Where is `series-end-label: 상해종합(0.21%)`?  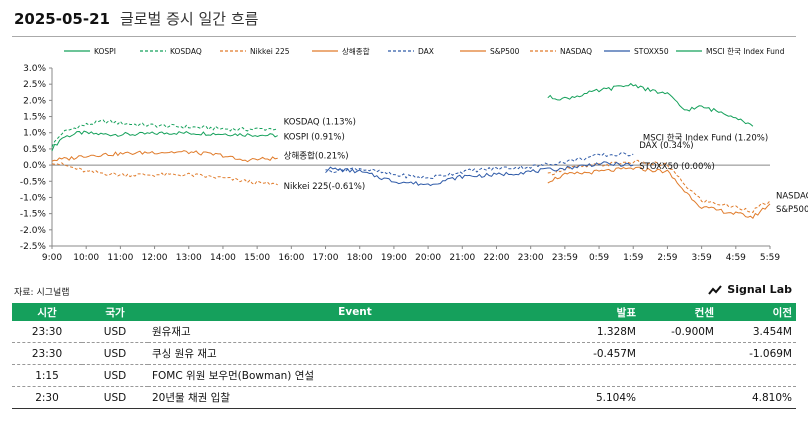
series-end-label: 상해종합(0.21%) is located at coordinates (316, 155).